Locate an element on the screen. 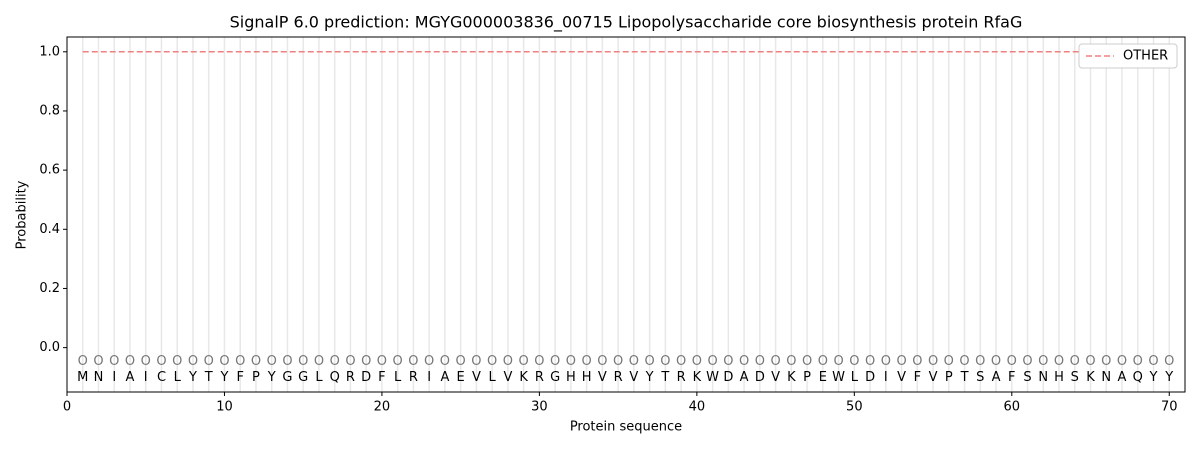  x-tick-label: 20 is located at coordinates (382, 407).